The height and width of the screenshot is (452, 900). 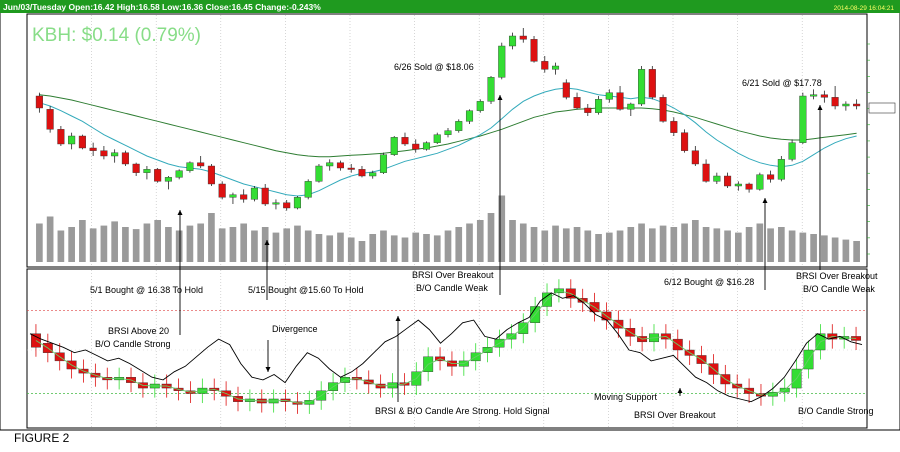 I want to click on annotation-moving-support: Moving Support, so click(x=626, y=397).